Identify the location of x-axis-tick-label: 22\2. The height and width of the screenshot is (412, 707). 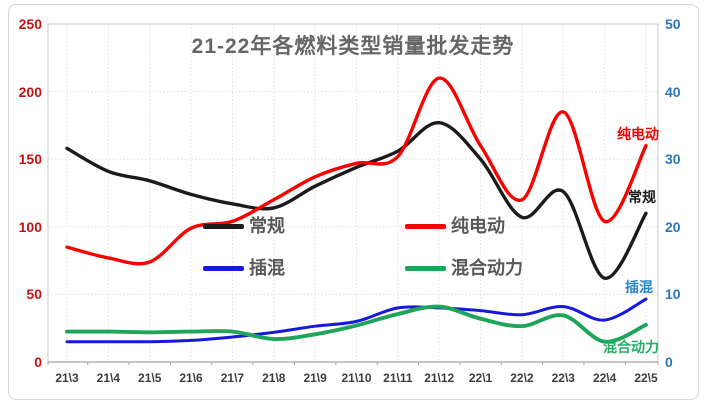
(522, 378).